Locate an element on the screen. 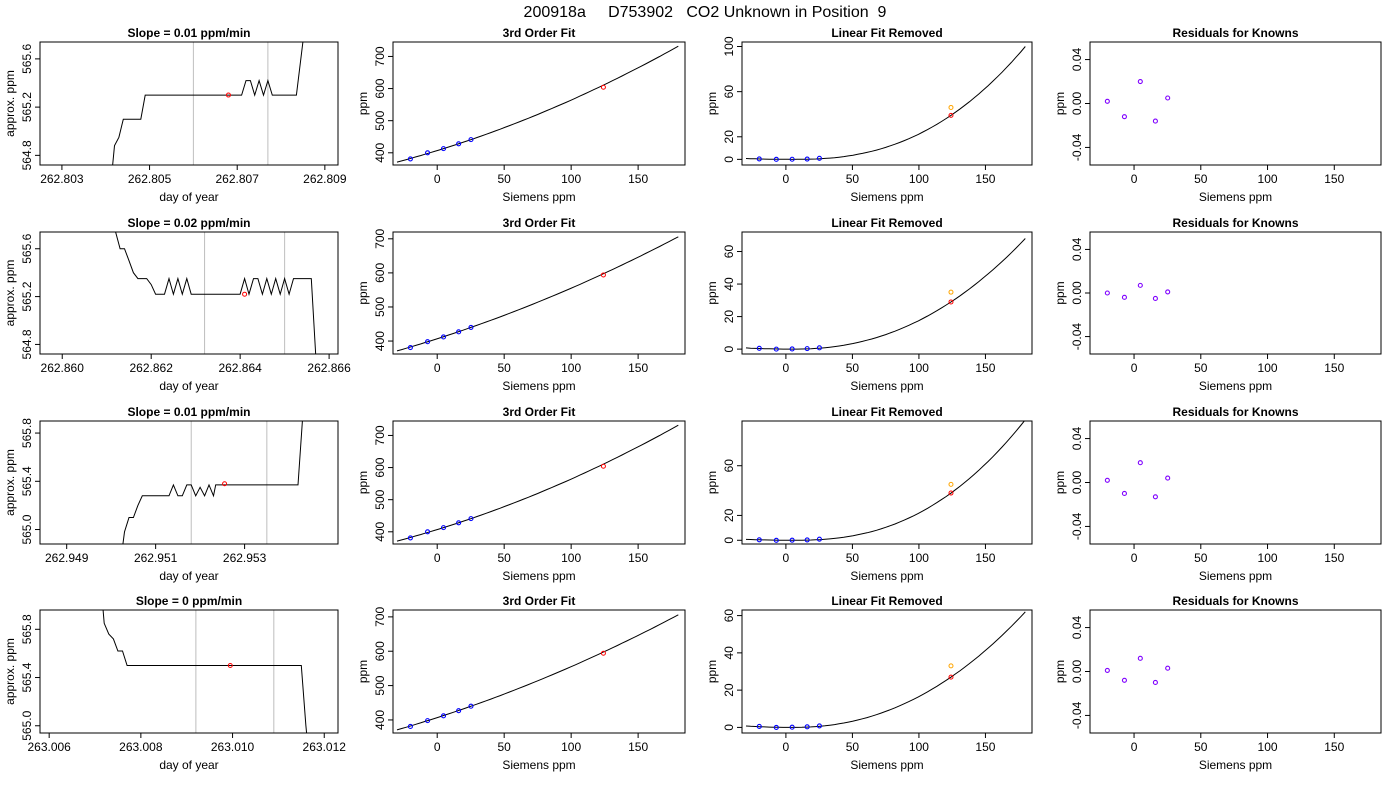 This screenshot has width=1400, height=800. y-tick-label: 20 is located at coordinates (729, 690).